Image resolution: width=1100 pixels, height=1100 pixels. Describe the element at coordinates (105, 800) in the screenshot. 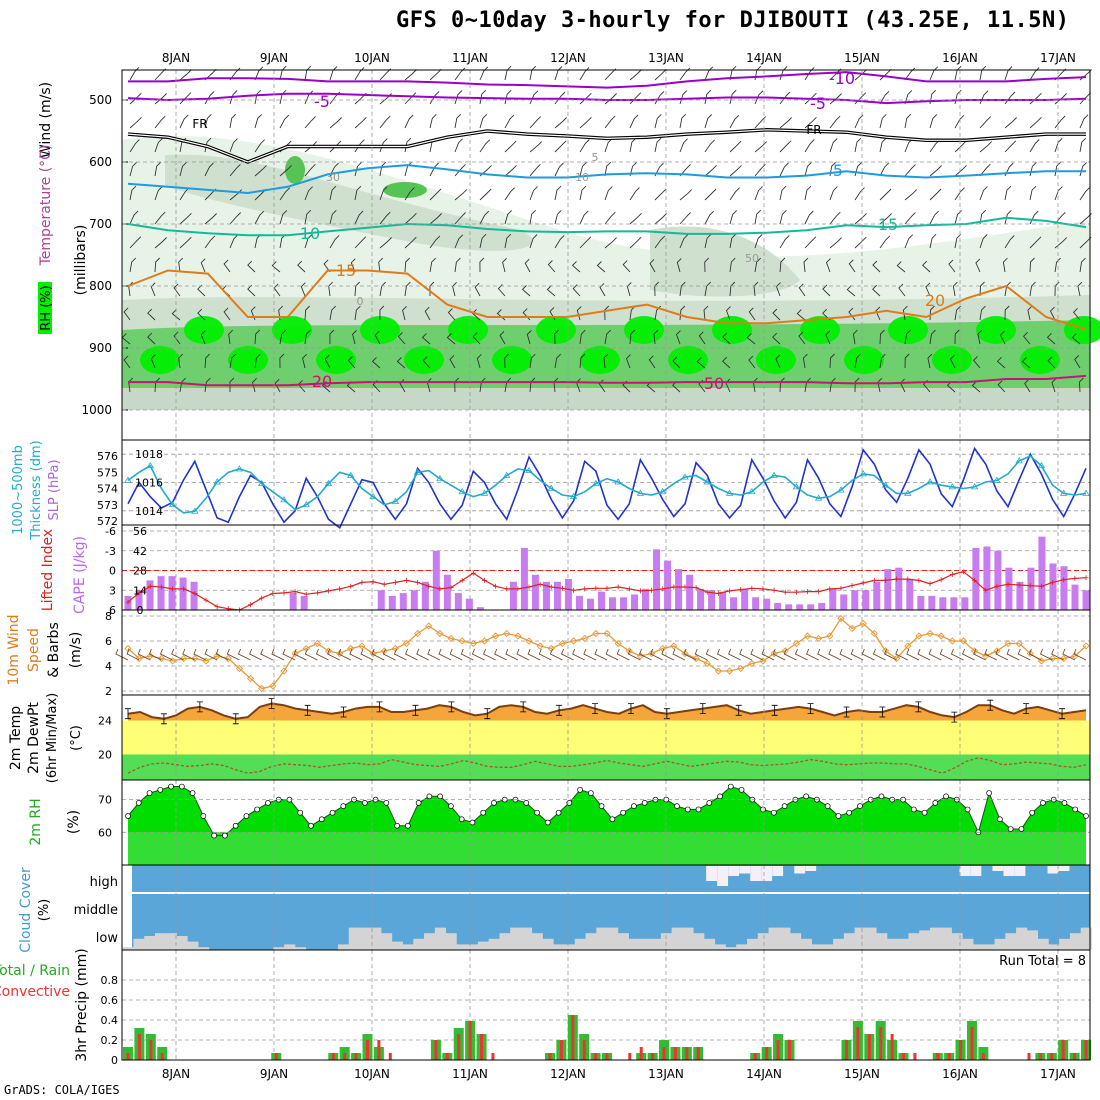

I see `rh2m-ytick-label: 70` at that location.